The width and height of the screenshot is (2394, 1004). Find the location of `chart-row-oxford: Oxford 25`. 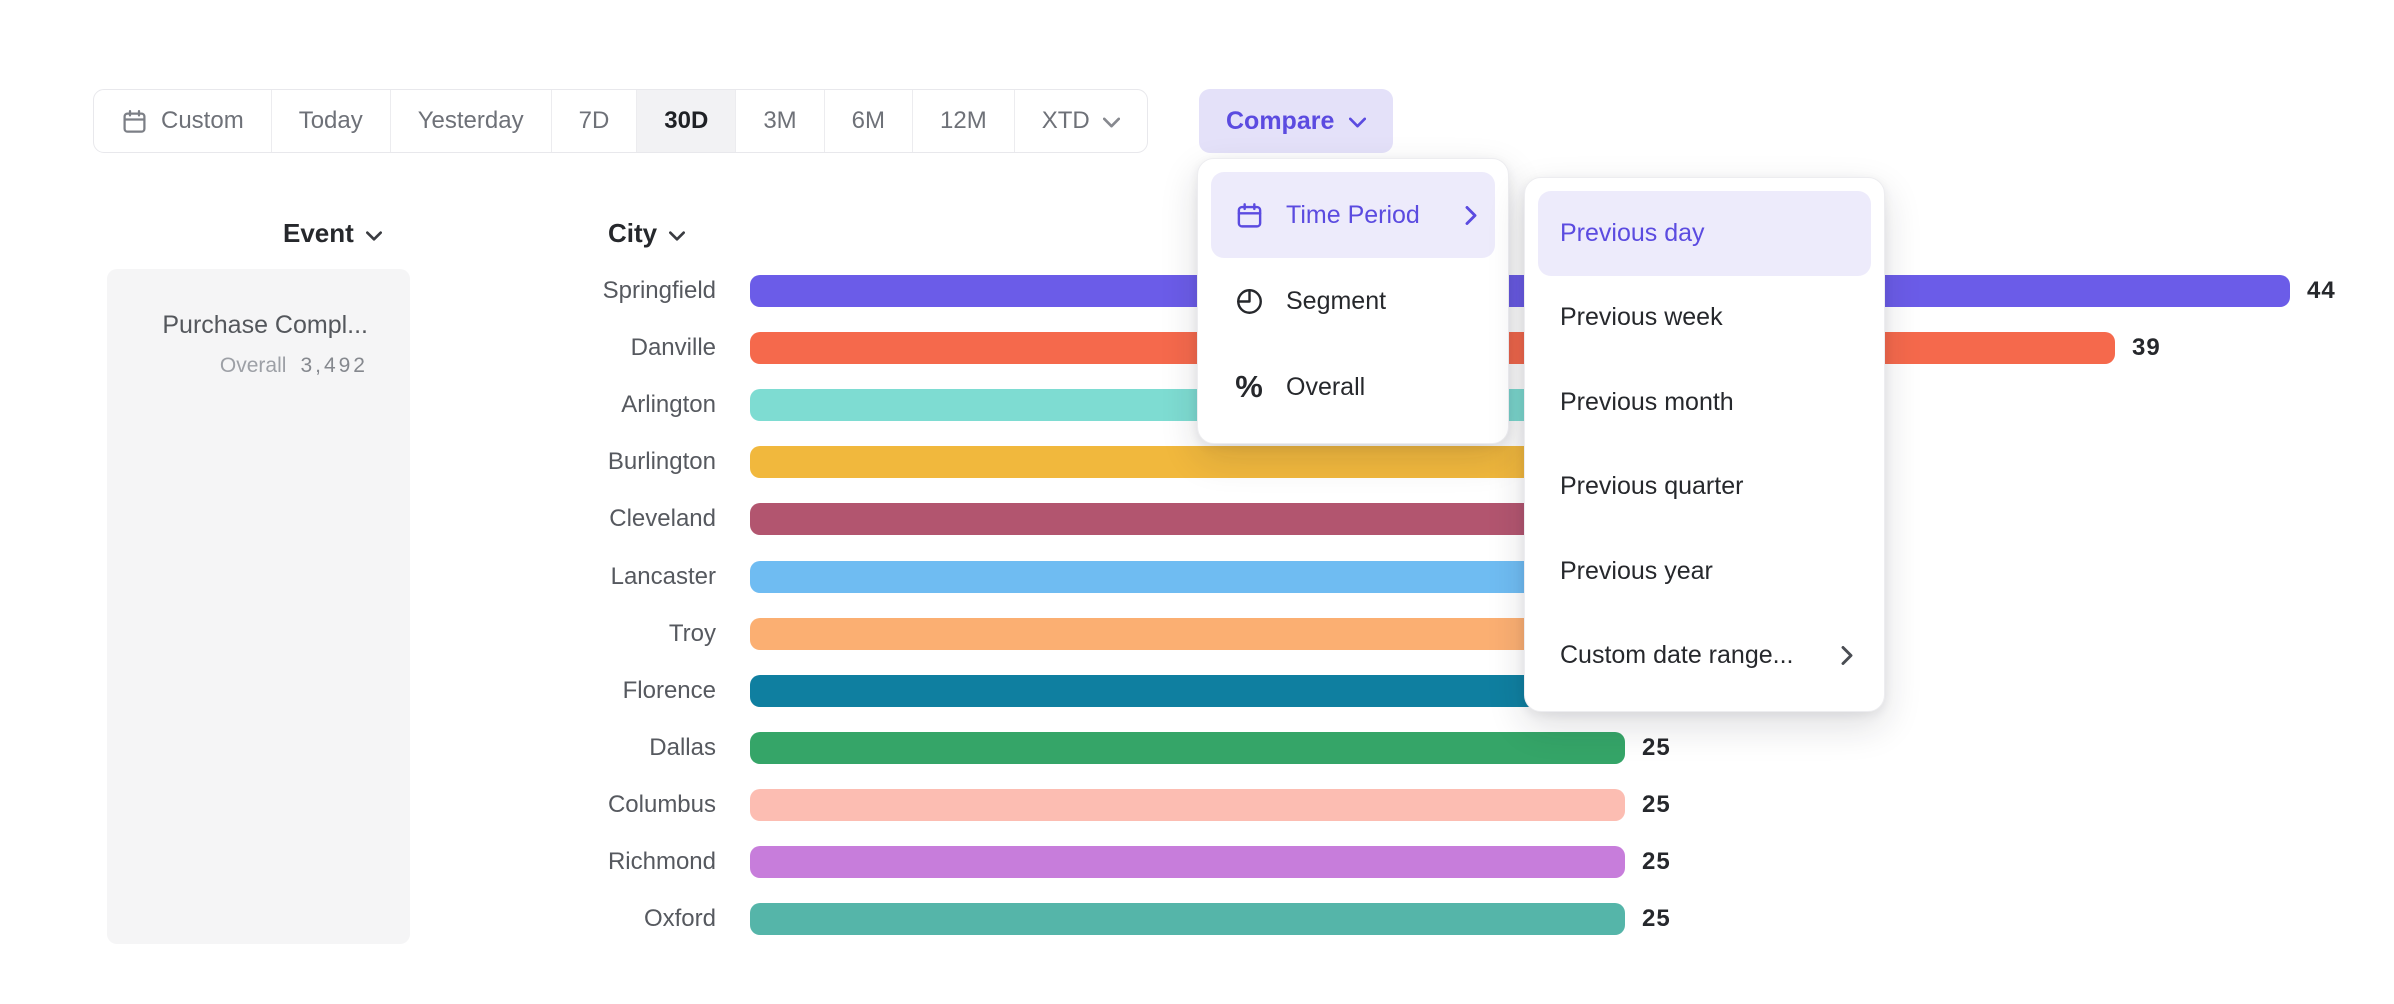

chart-row-oxford: Oxford 25 is located at coordinates (1197, 919).